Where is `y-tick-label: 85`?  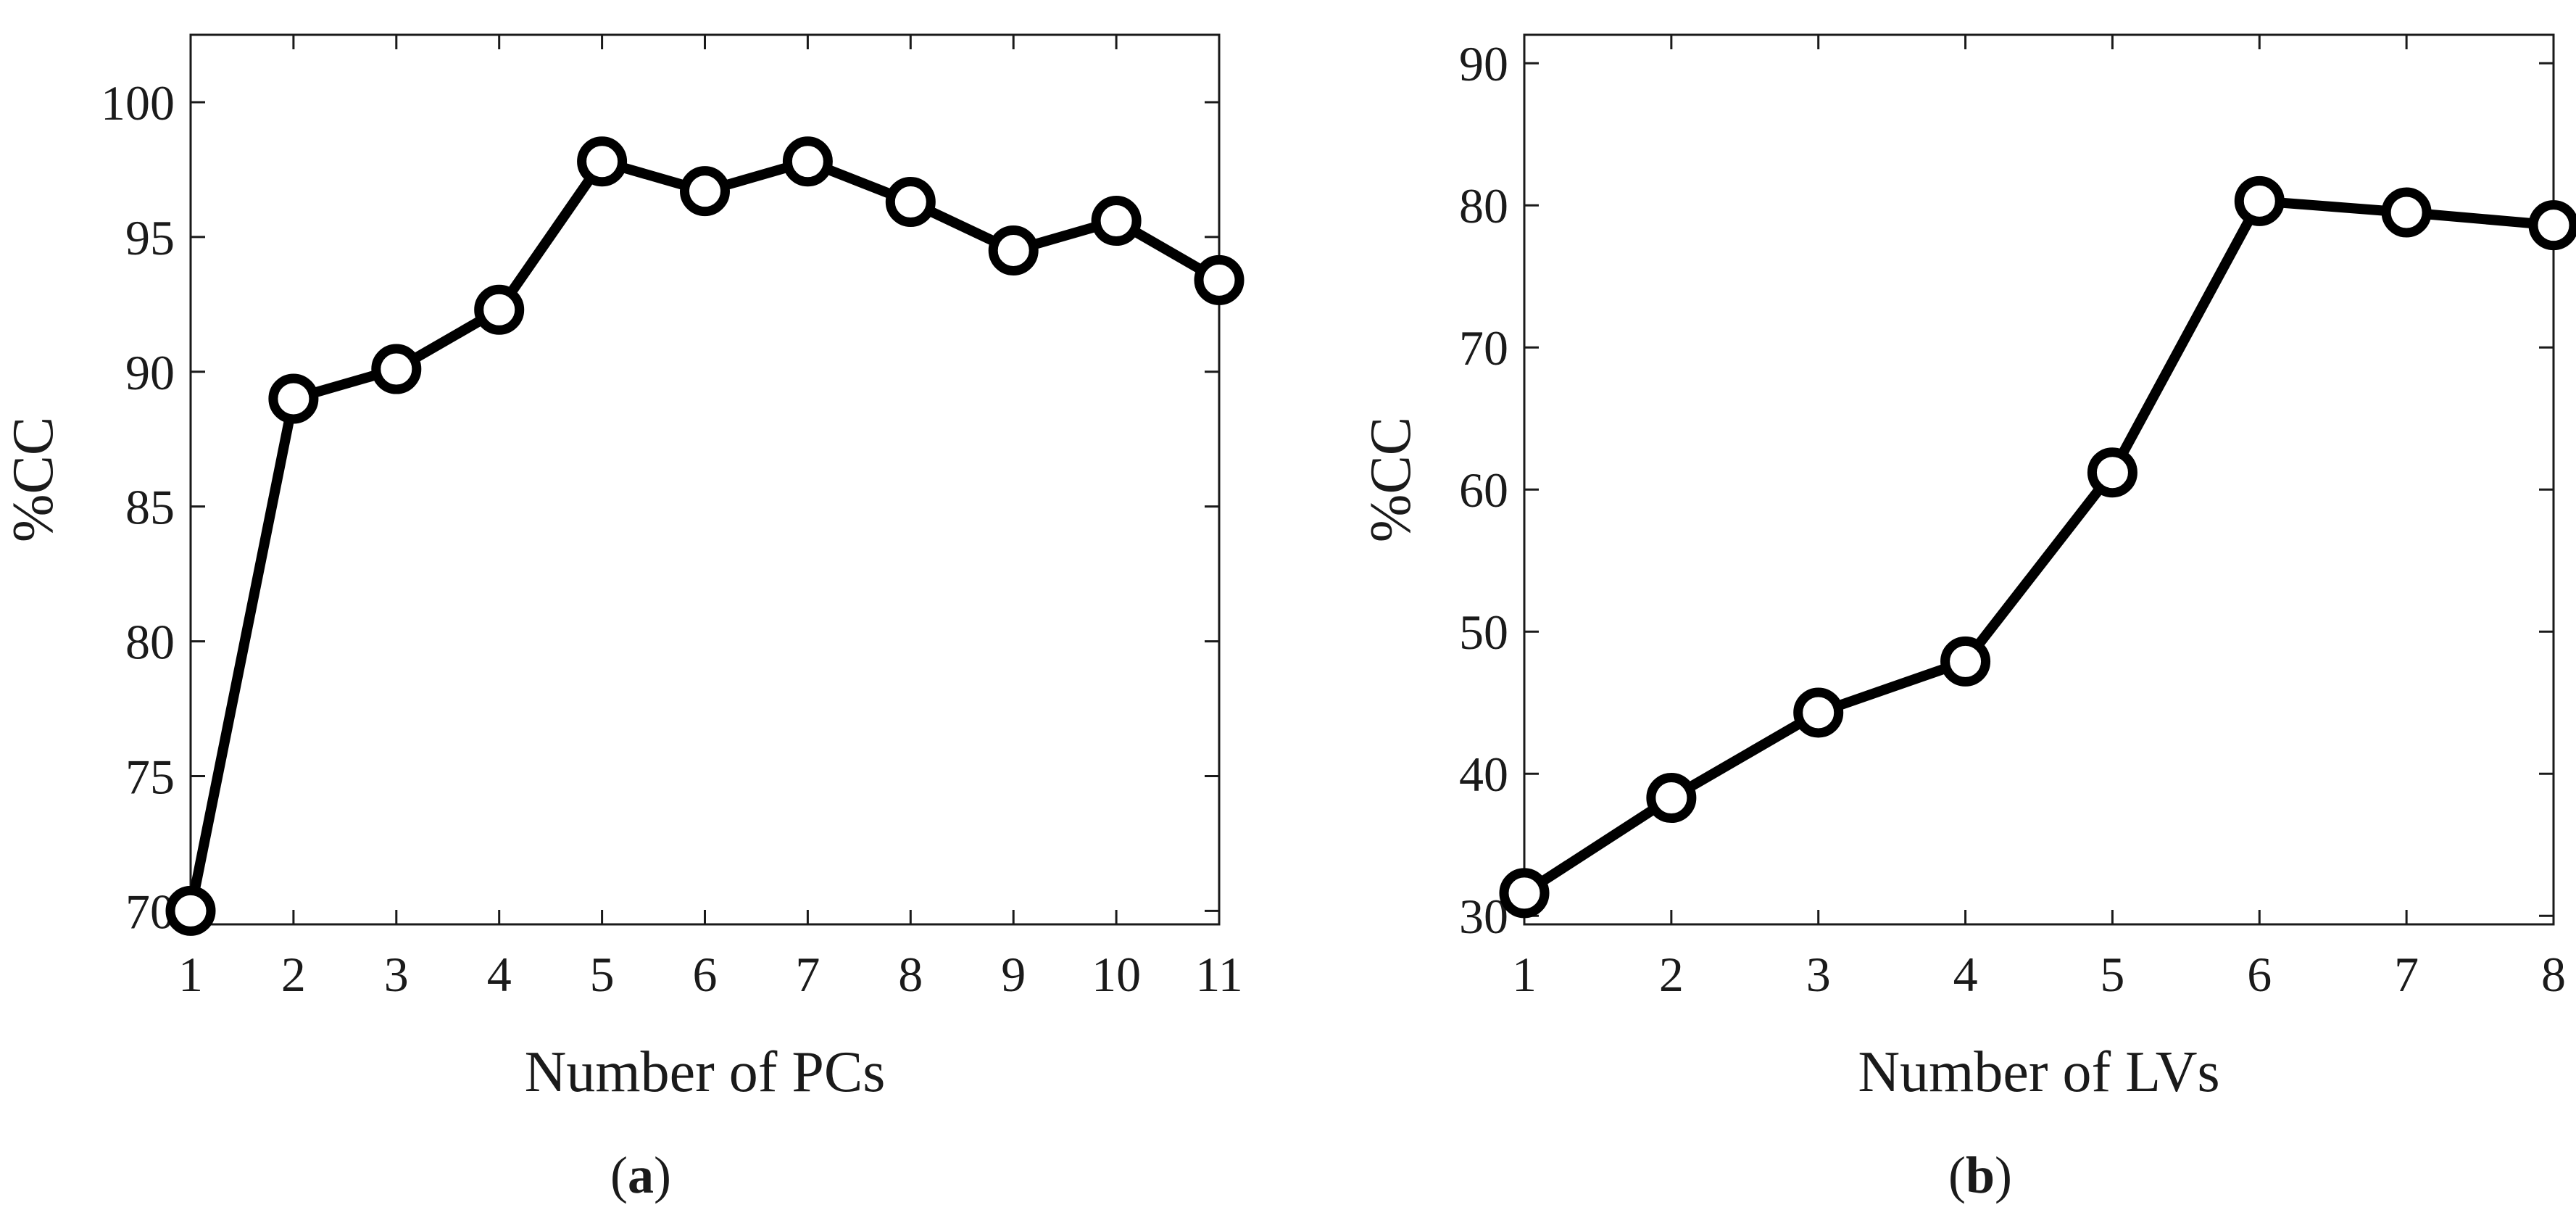
y-tick-label: 85 is located at coordinates (150, 508).